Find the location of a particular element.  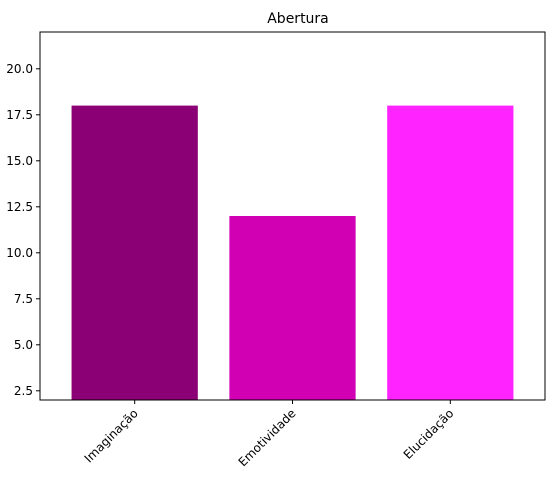

x-axis: Imaginação Emotividade Elucidação is located at coordinates (269, 434).